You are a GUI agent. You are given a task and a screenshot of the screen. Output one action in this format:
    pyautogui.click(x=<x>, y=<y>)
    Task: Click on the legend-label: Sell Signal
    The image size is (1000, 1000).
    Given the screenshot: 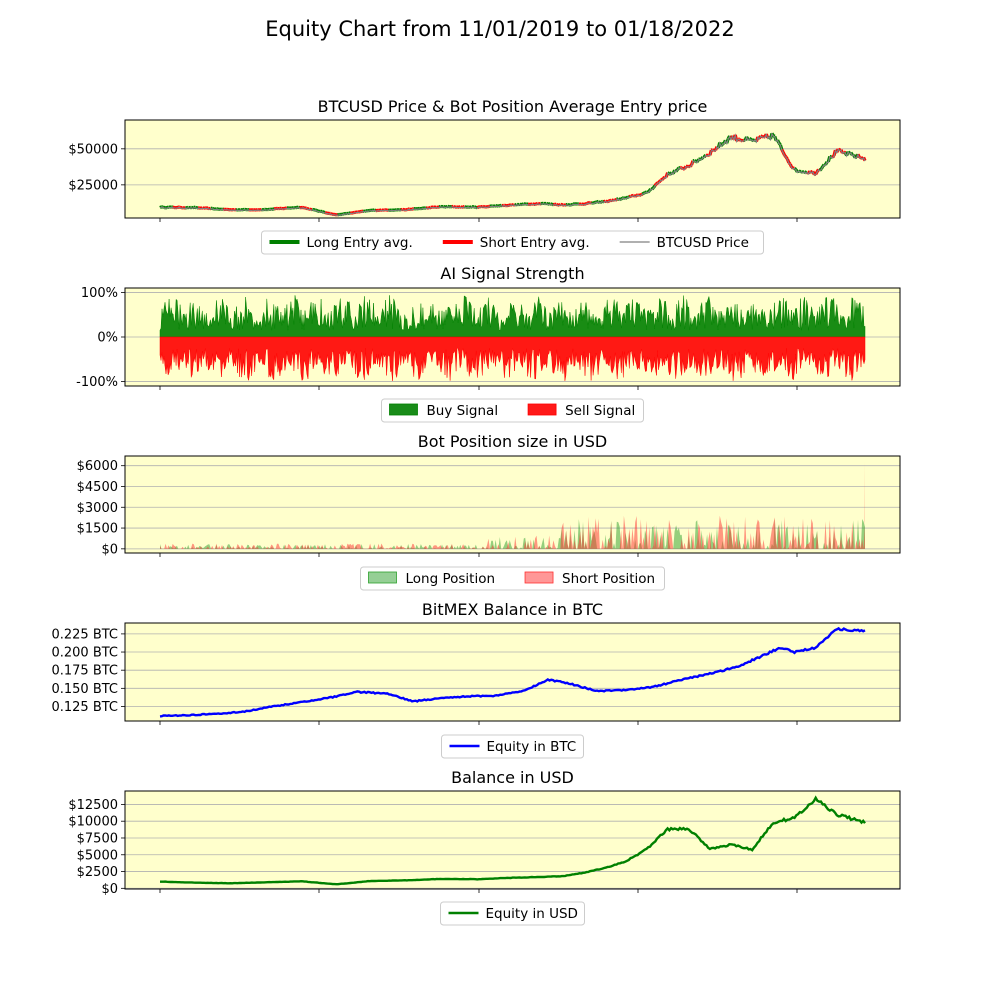 What is the action you would take?
    pyautogui.click(x=600, y=411)
    